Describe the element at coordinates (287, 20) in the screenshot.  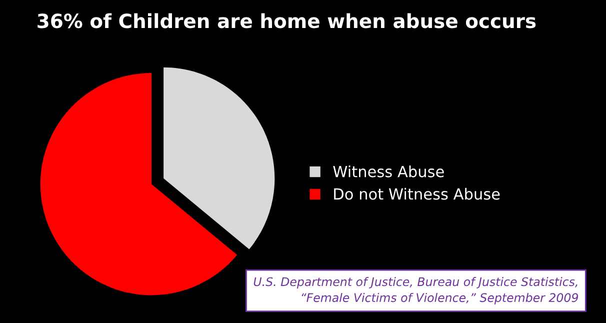
I see `chart-title: 36% of Children are home when abuse occurs` at that location.